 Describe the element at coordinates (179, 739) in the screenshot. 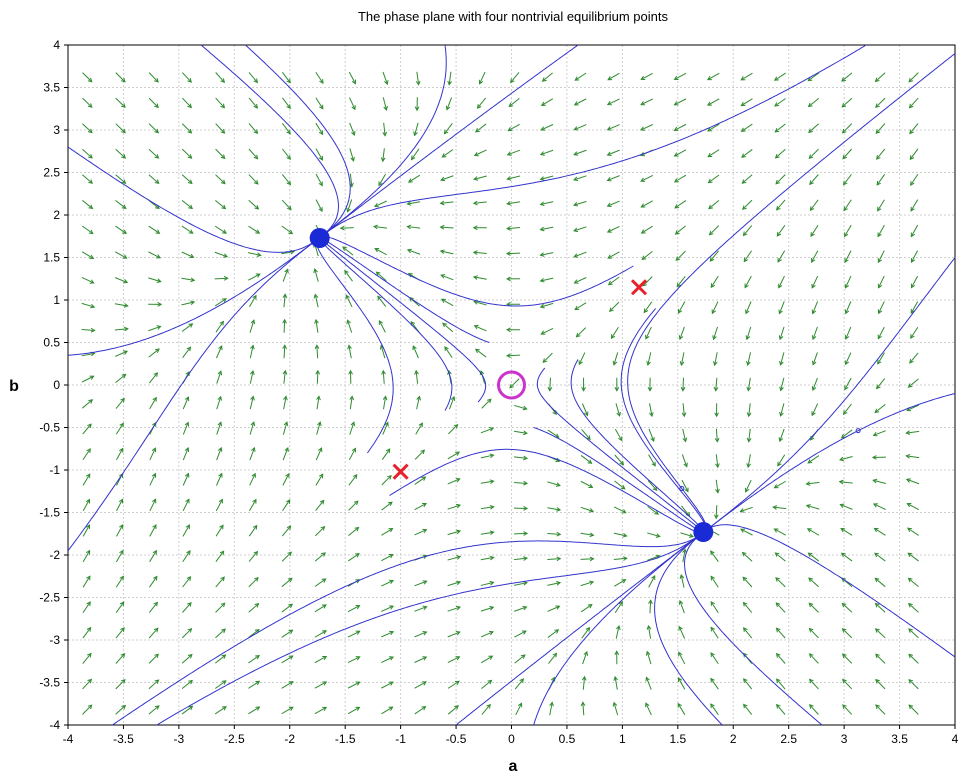

I see `x-tick-label: -3` at that location.